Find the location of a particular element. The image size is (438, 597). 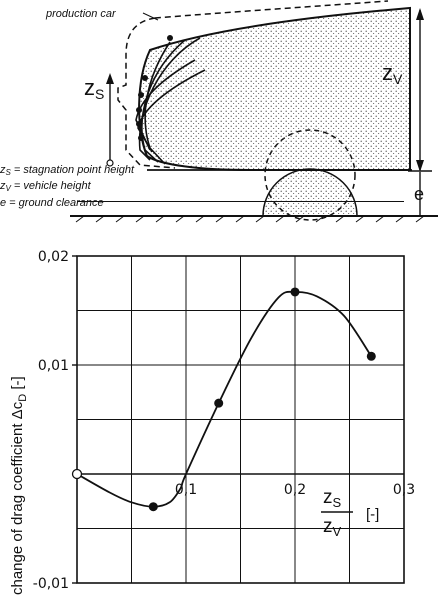

zs-arrow-head is located at coordinates (110, 78).